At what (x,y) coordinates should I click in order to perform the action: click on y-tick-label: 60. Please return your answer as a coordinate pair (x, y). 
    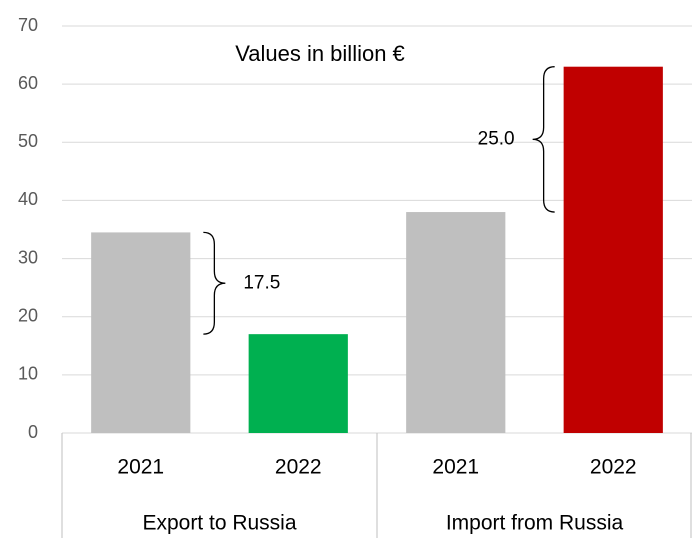
    Looking at the image, I should click on (28, 83).